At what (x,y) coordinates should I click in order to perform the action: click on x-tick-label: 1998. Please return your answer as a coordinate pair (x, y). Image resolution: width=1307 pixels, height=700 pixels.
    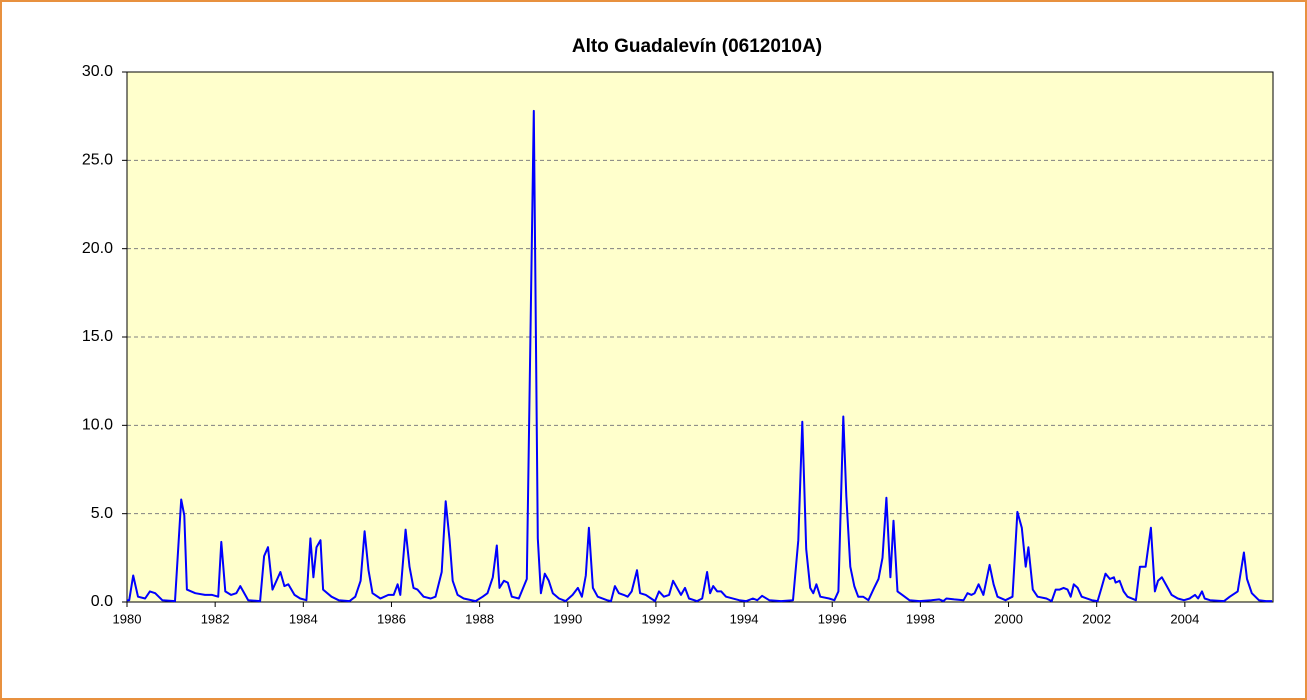
    Looking at the image, I should click on (920, 618).